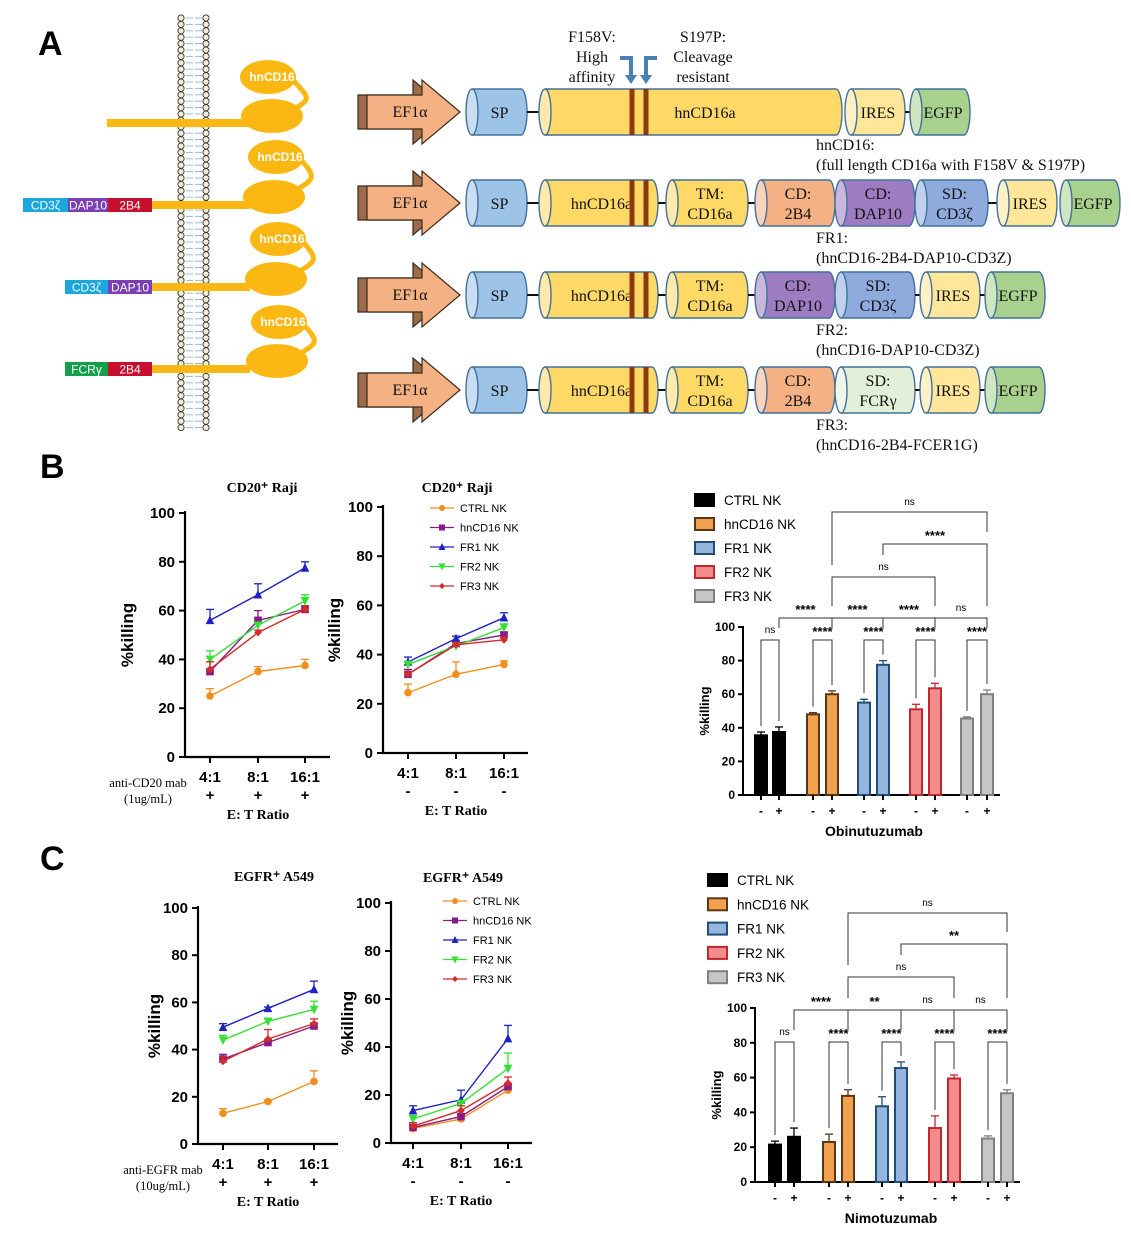 The width and height of the screenshot is (1131, 1233). What do you see at coordinates (201, 287) in the screenshot?
I see `transmembrane-stalk` at bounding box center [201, 287].